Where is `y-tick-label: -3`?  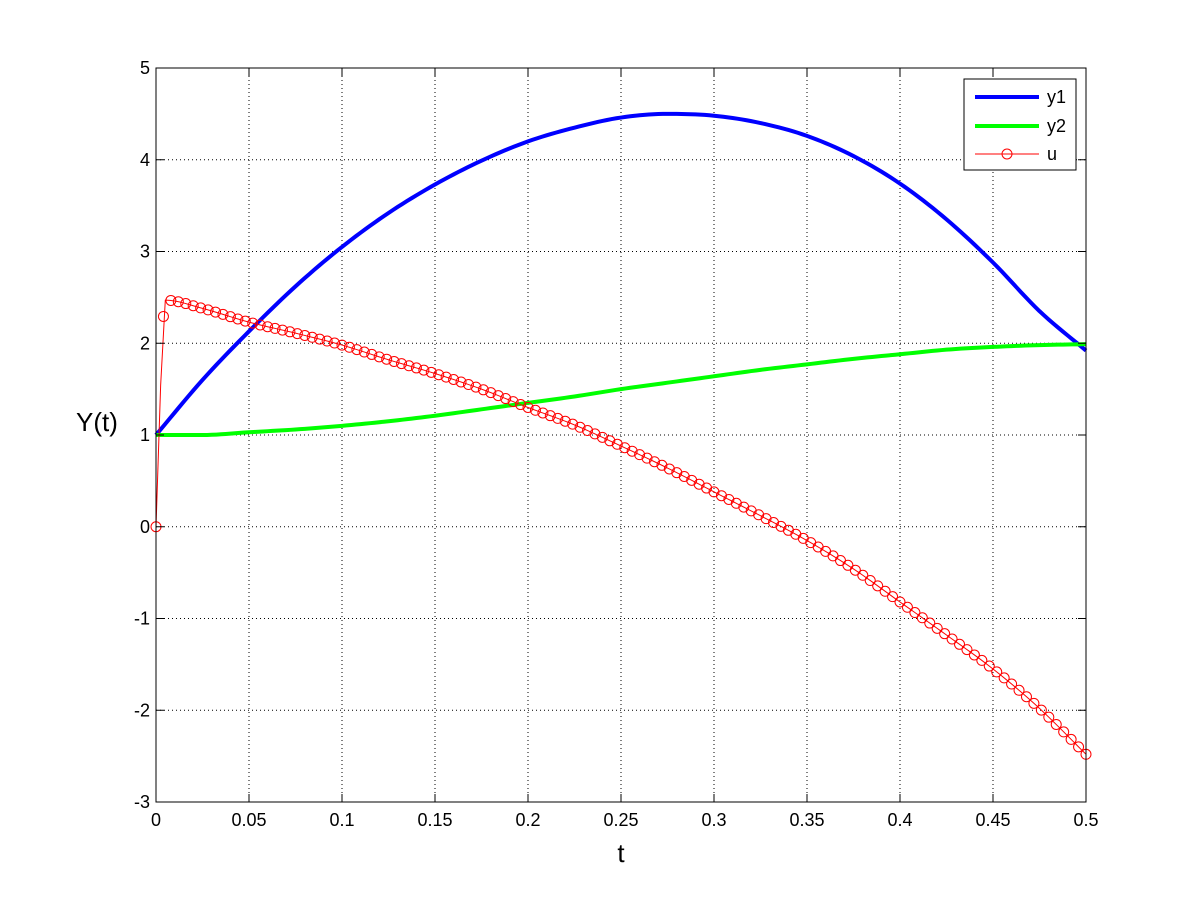 y-tick-label: -3 is located at coordinates (142, 802).